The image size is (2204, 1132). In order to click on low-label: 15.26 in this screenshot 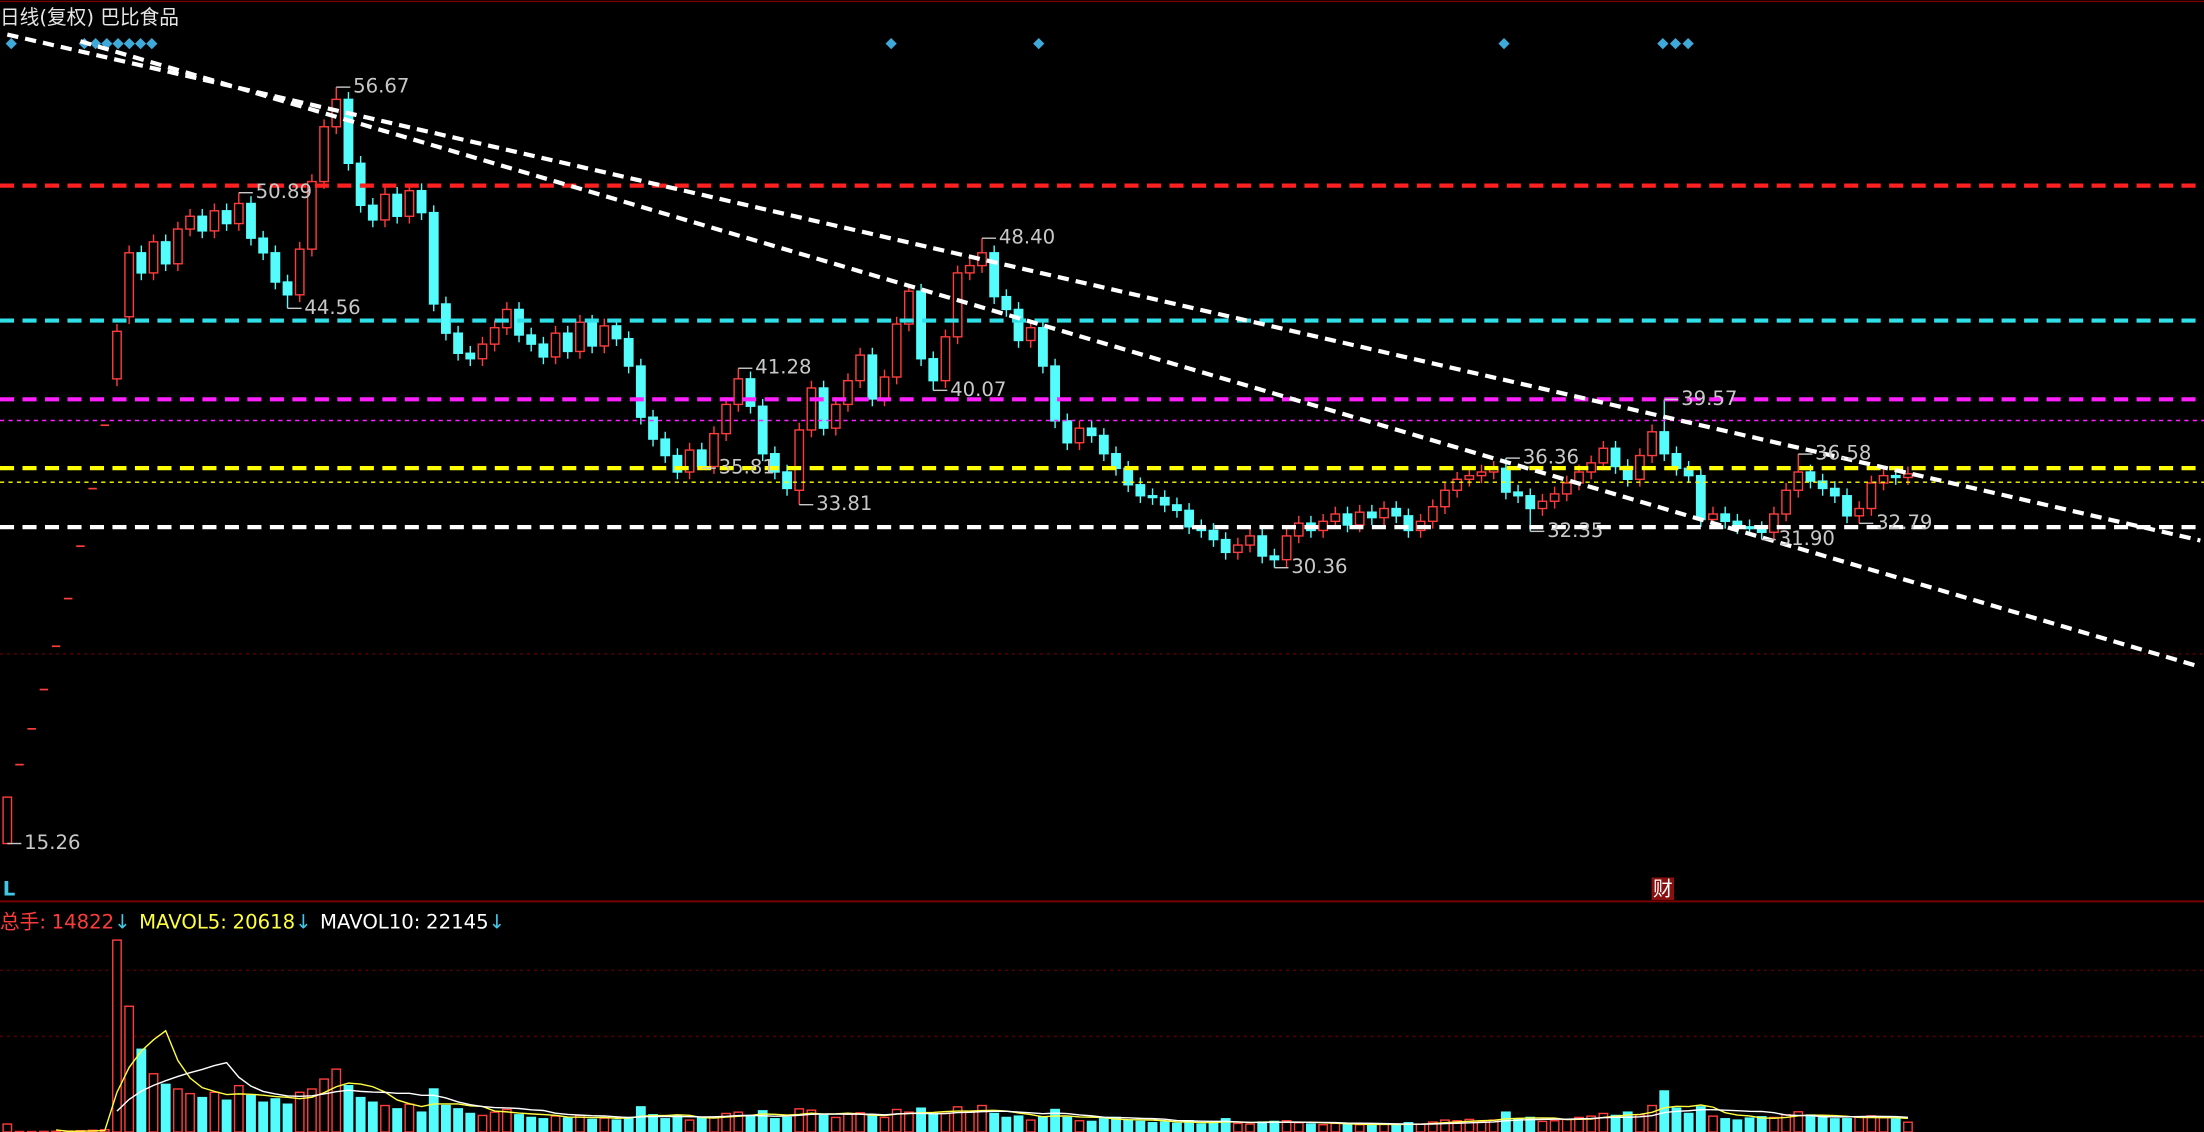, I will do `click(52, 842)`.